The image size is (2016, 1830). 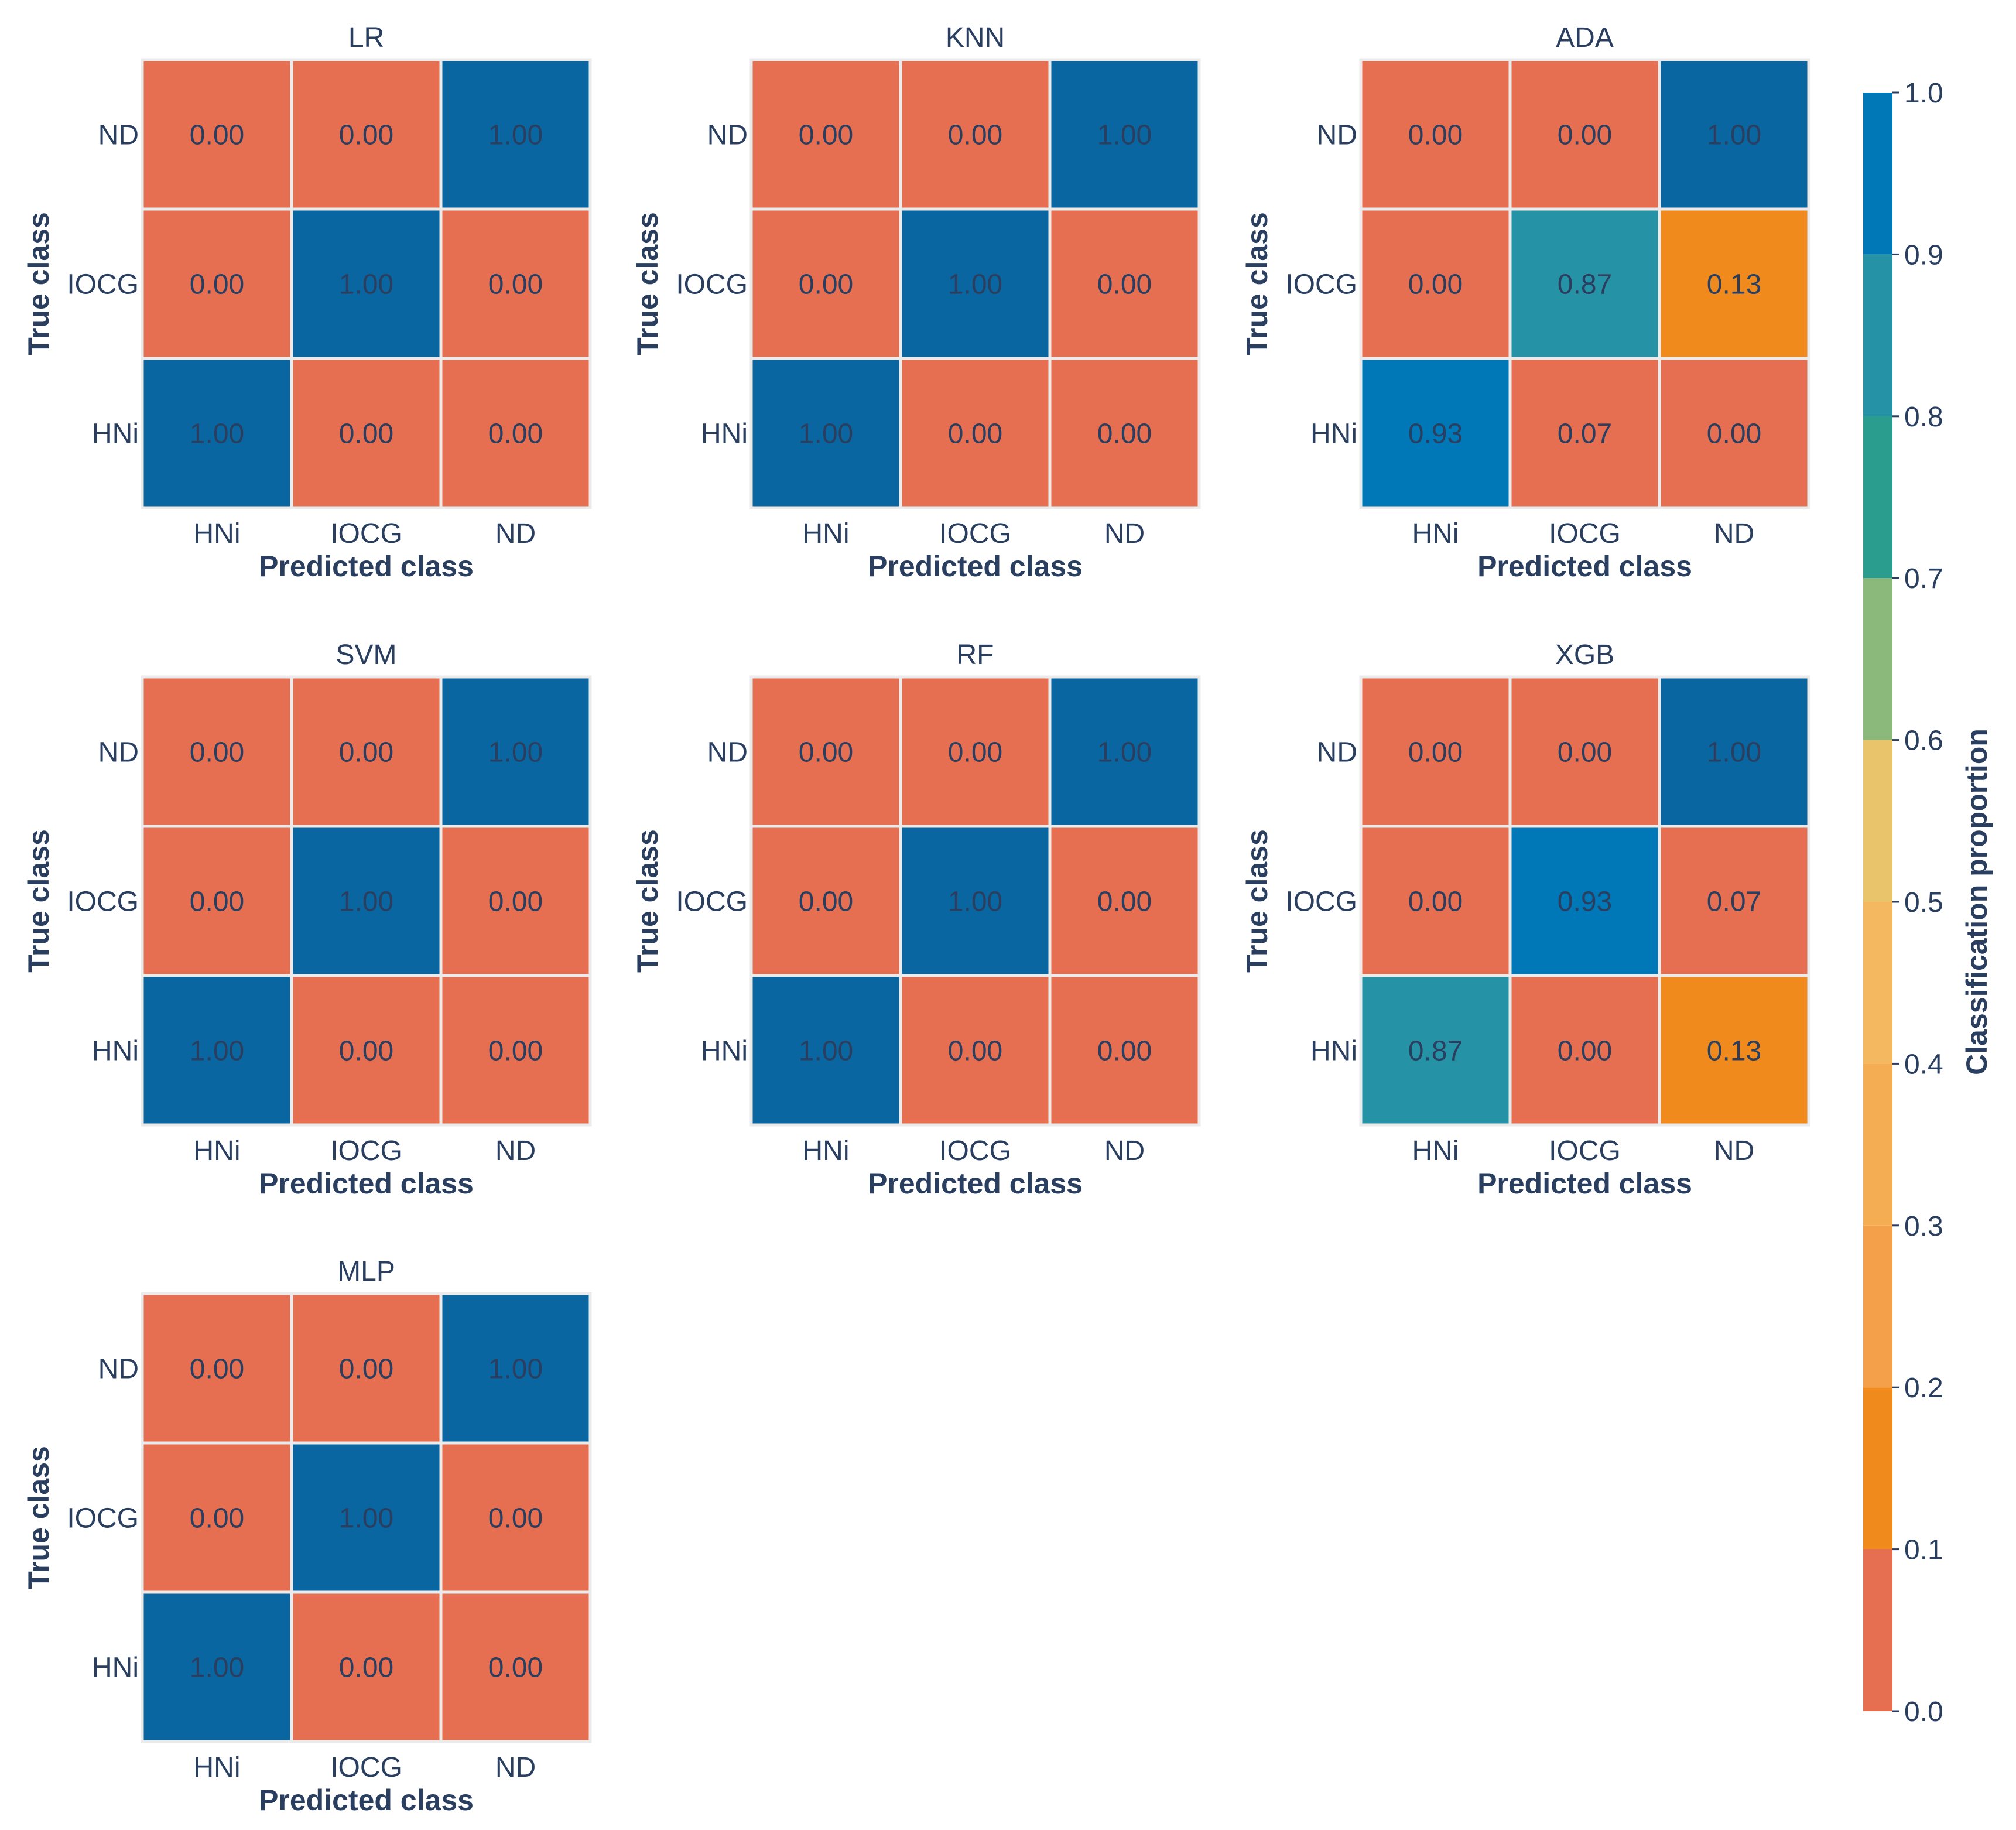 I want to click on colorbar-tick-label: 0.9, so click(x=1923, y=255).